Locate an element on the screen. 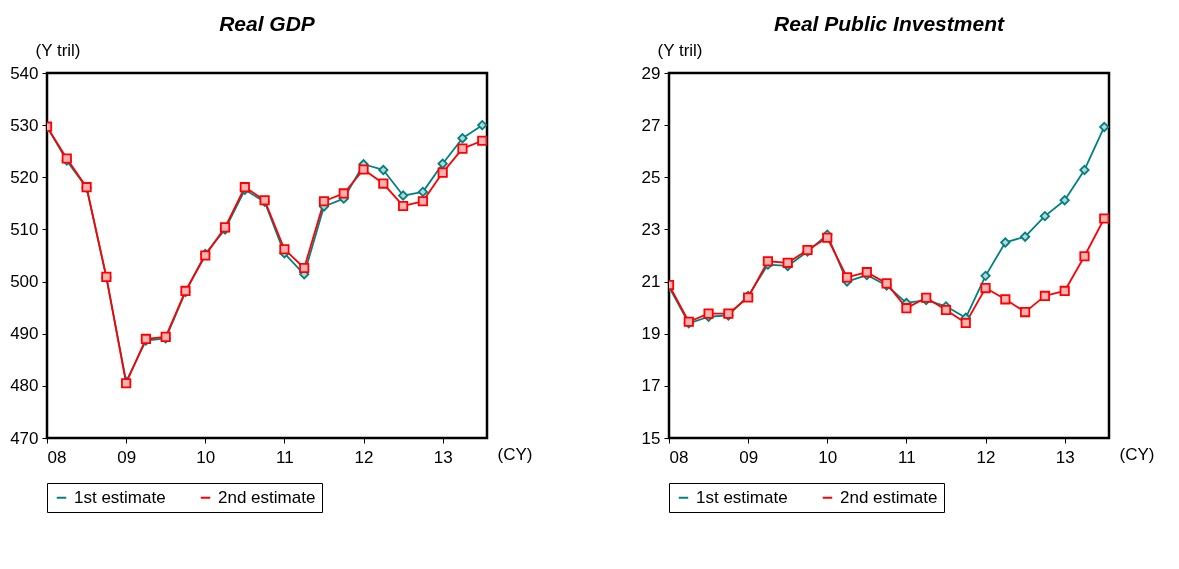  y-tick-label: 490 is located at coordinates (24, 334).